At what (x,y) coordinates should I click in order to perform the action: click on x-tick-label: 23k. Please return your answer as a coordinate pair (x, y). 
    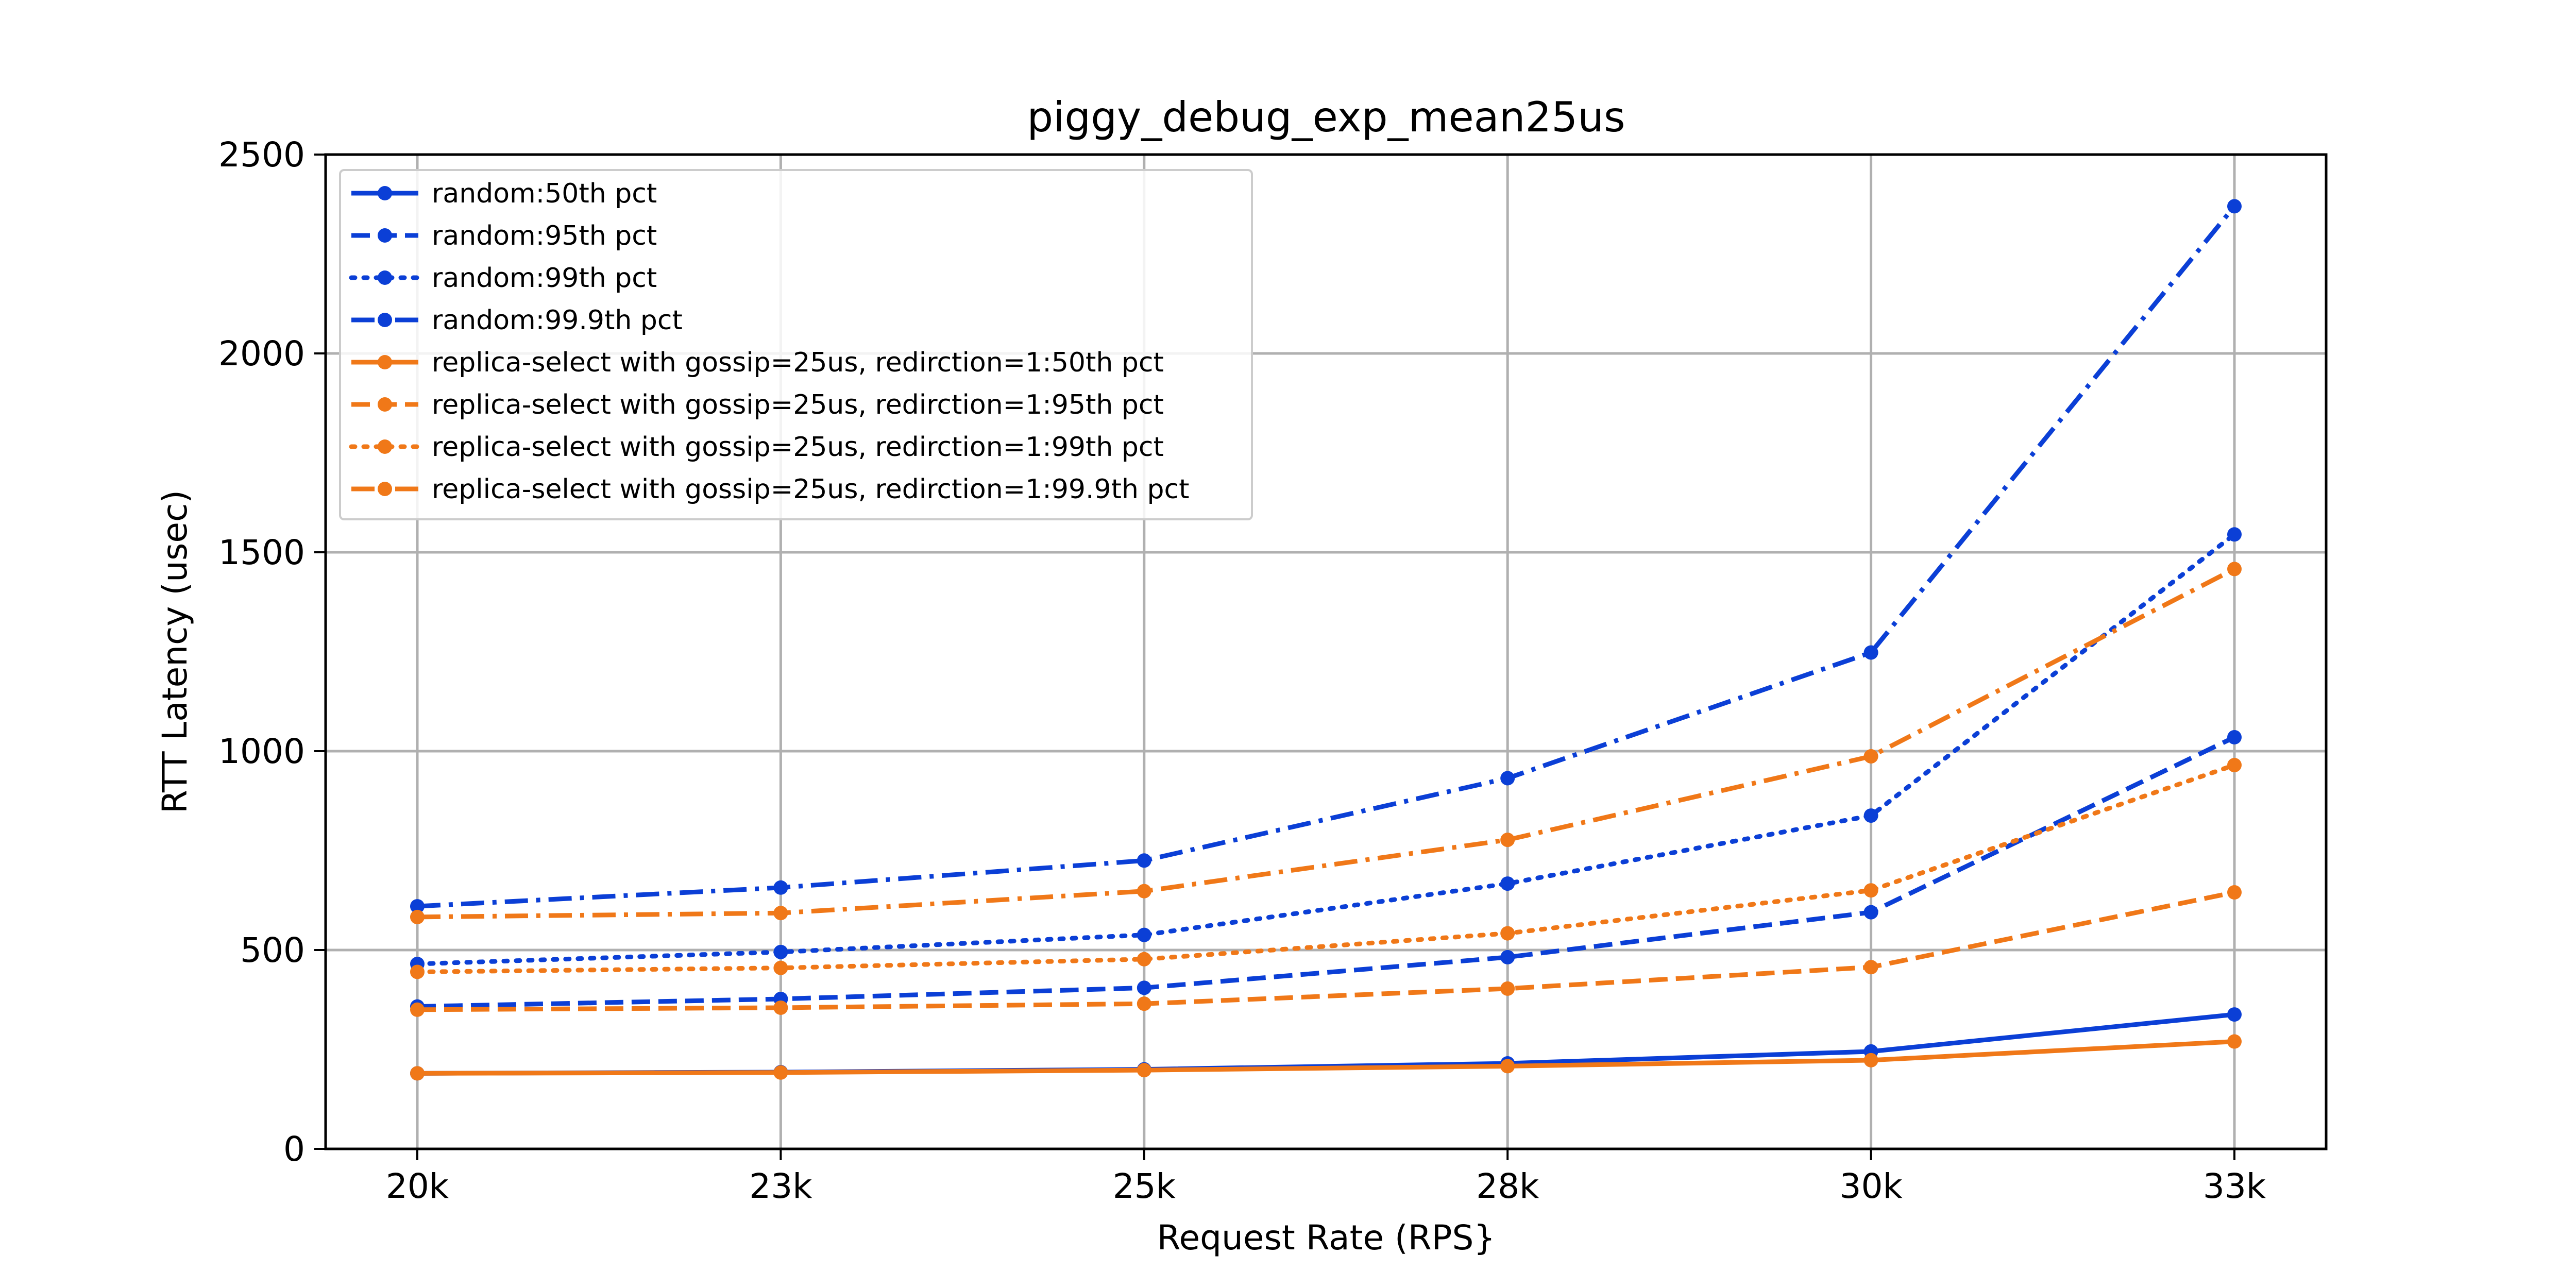
    Looking at the image, I should click on (780, 1186).